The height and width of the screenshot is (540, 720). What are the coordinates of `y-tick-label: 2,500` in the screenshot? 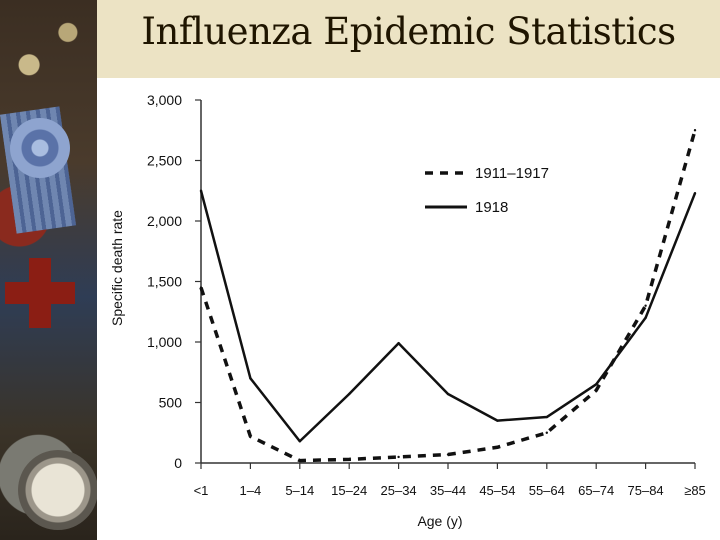 It's located at (164, 161).